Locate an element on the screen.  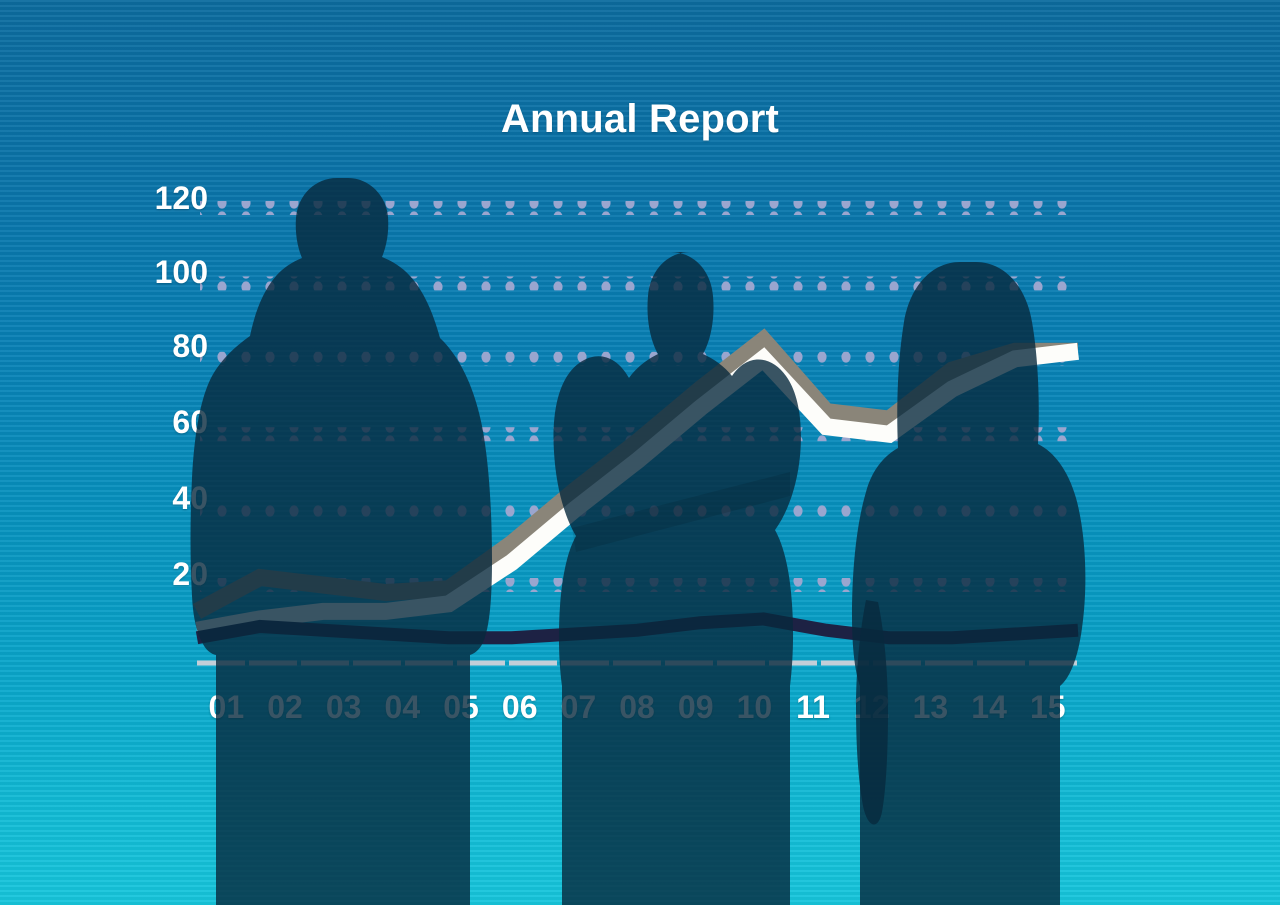
x-tick-09: 09 is located at coordinates (695, 707).